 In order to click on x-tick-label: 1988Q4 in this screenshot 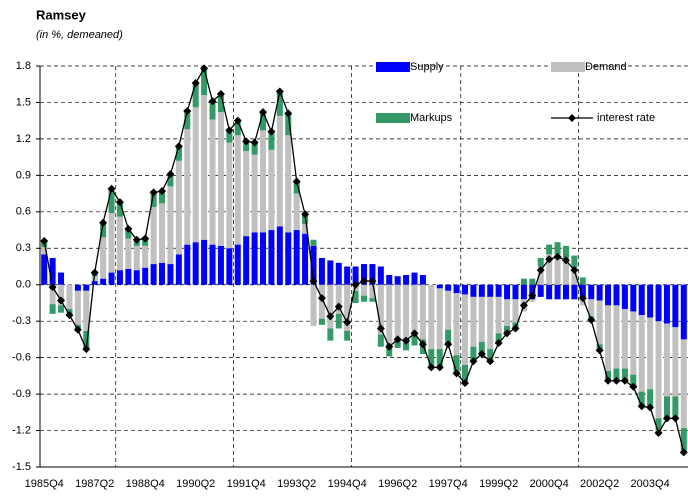, I will do `click(145, 484)`.